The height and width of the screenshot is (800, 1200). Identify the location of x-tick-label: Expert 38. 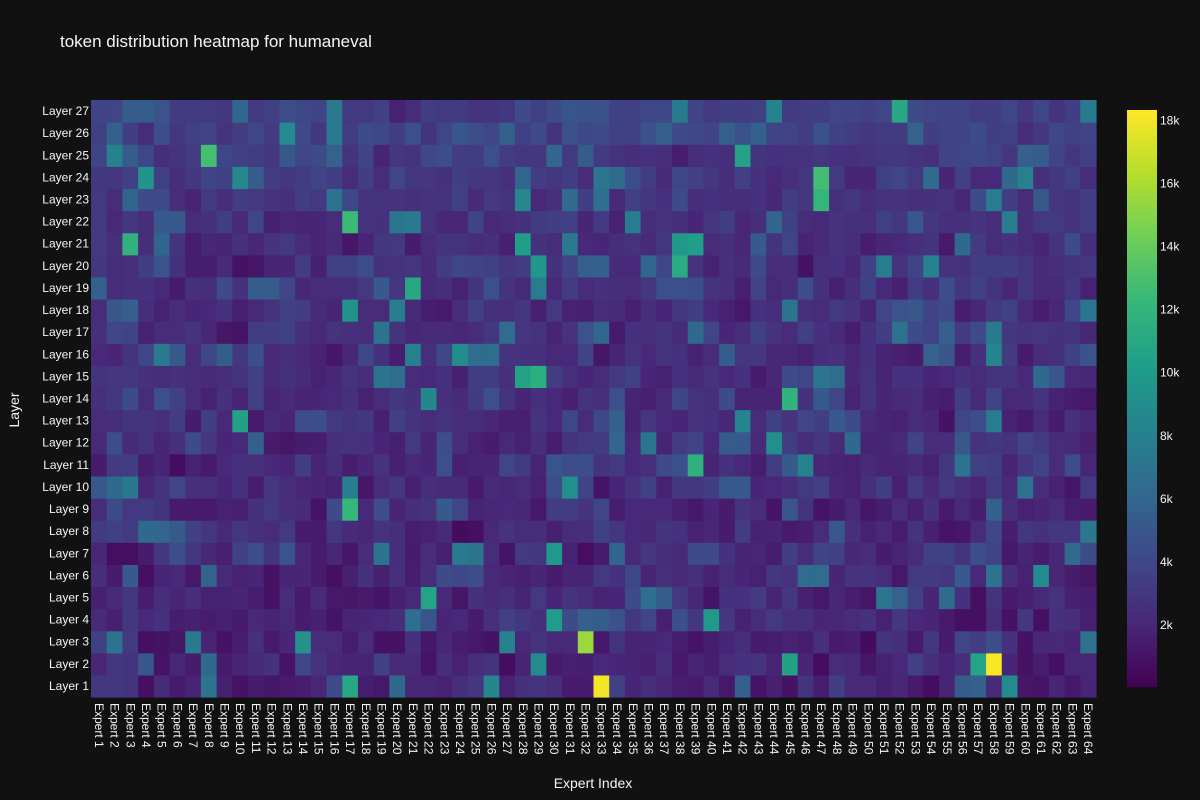
(680, 729).